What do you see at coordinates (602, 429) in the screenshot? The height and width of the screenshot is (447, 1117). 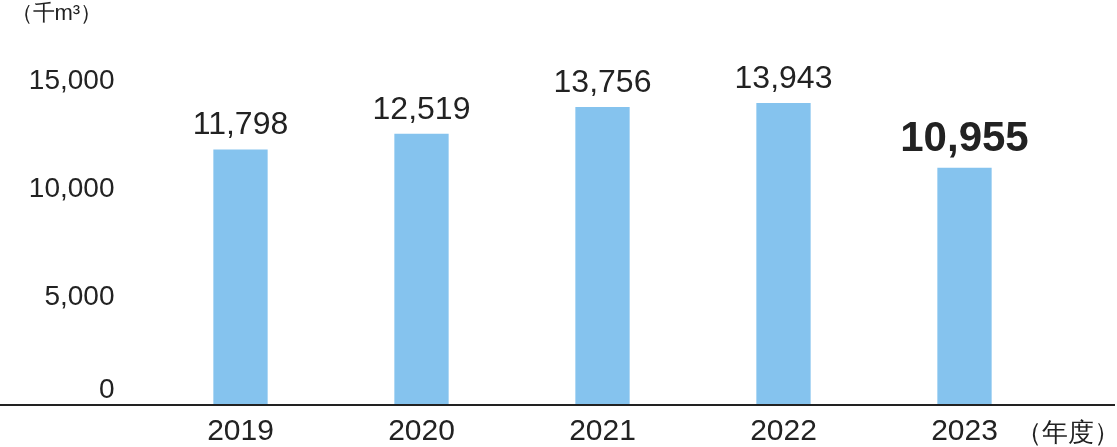 I see `x-tick-label: 2021` at bounding box center [602, 429].